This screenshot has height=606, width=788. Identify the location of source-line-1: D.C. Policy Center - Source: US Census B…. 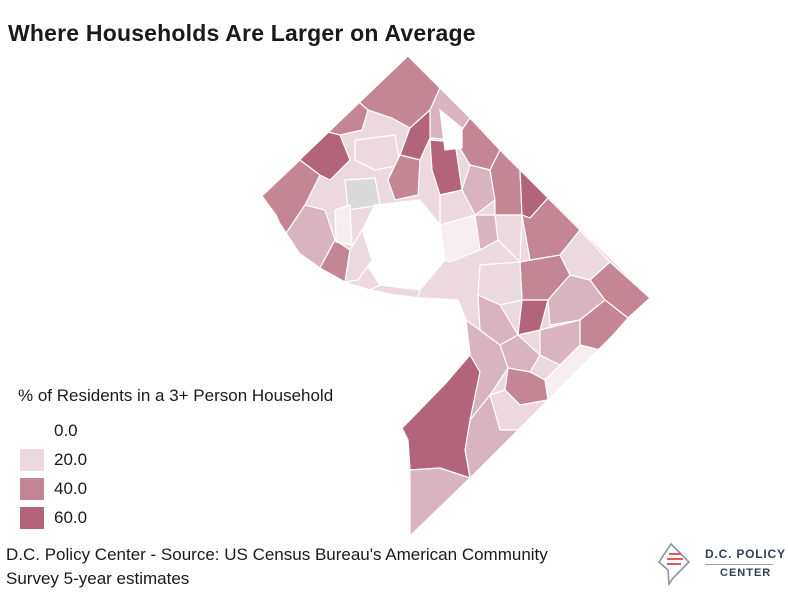
(277, 554).